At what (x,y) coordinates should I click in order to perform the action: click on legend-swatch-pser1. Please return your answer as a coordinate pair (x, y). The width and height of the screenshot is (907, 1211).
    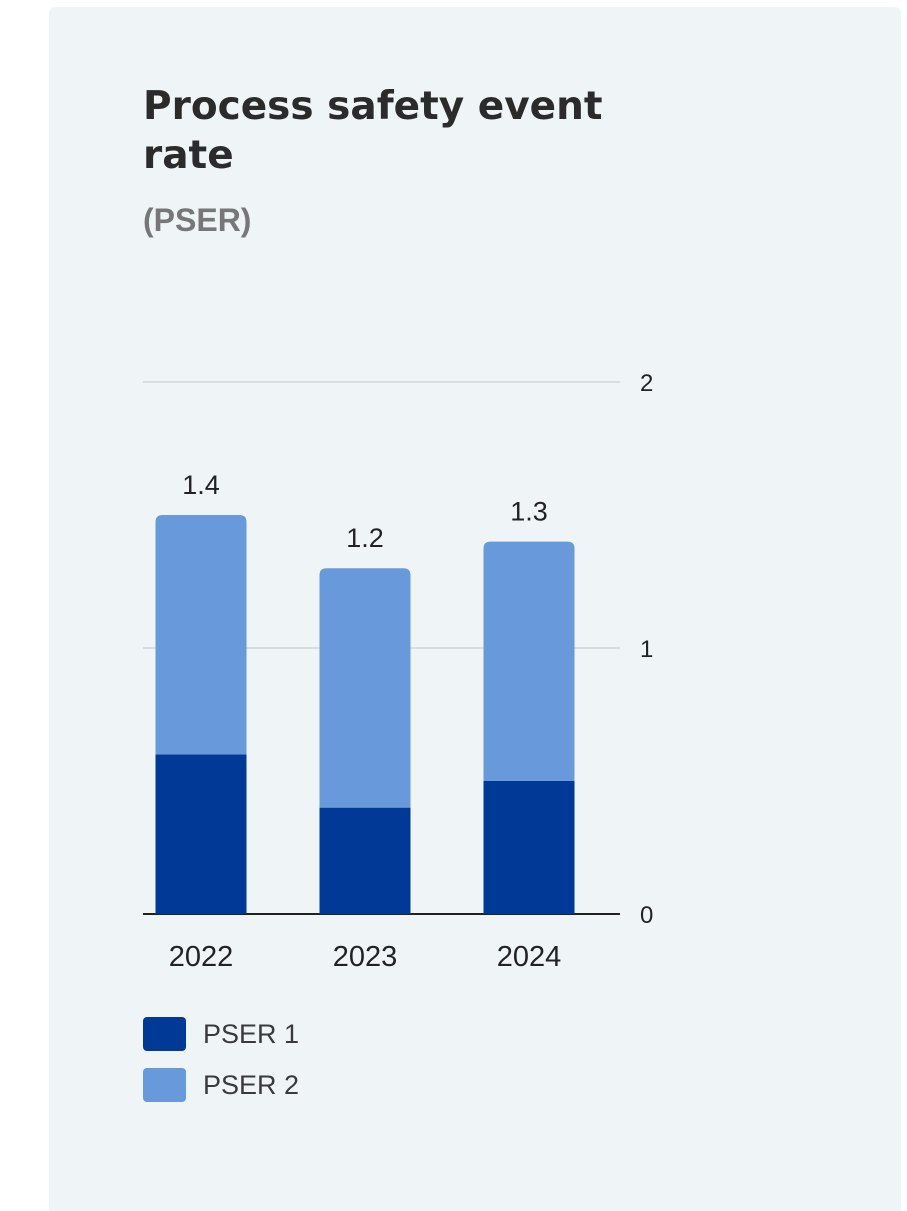
    Looking at the image, I should click on (164, 1034).